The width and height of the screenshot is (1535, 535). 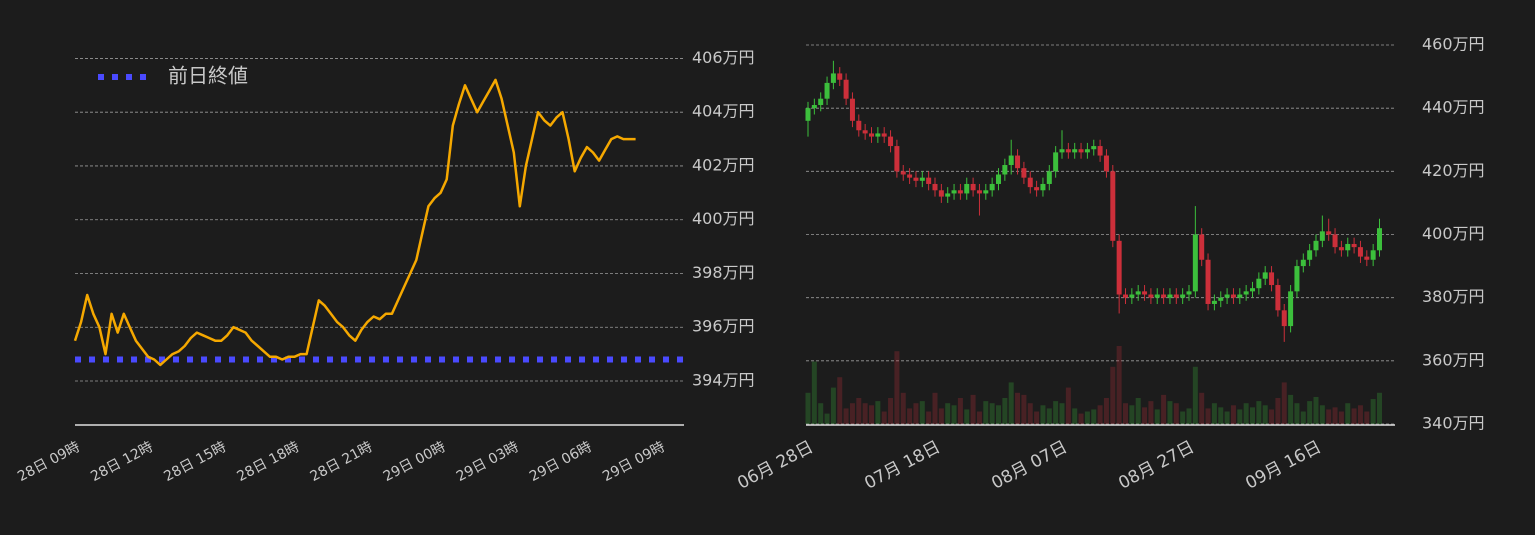 I want to click on y-tick-label: 340万円, so click(x=1453, y=423).